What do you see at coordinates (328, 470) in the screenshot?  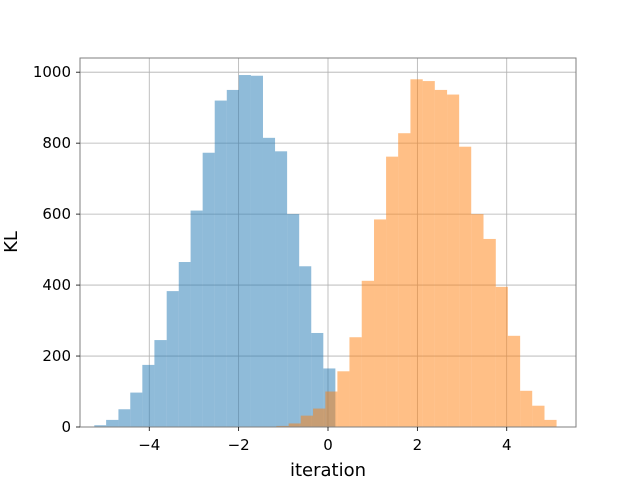 I see `x-axis-label: iteration` at bounding box center [328, 470].